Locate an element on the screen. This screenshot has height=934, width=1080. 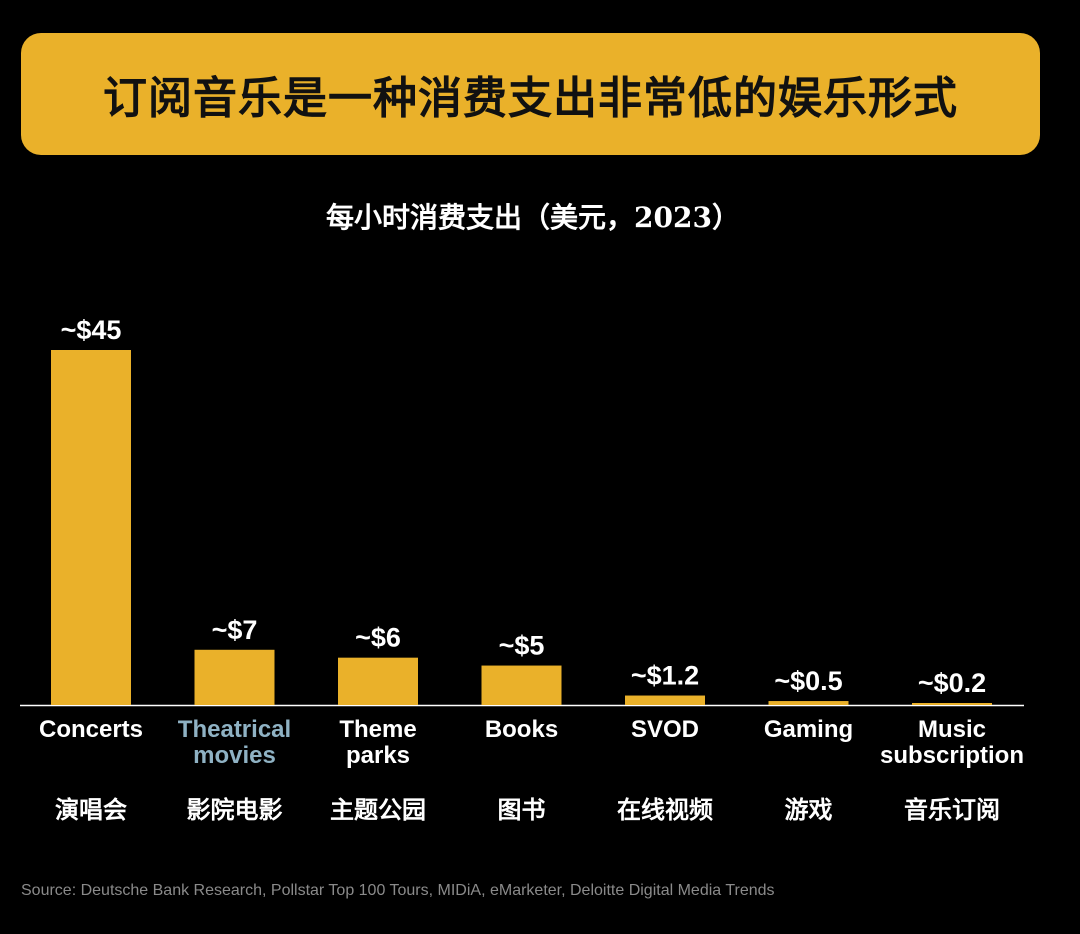
page-title: 订阅音乐是一种消费支出非常低的娱乐形式 is located at coordinates (530, 98).